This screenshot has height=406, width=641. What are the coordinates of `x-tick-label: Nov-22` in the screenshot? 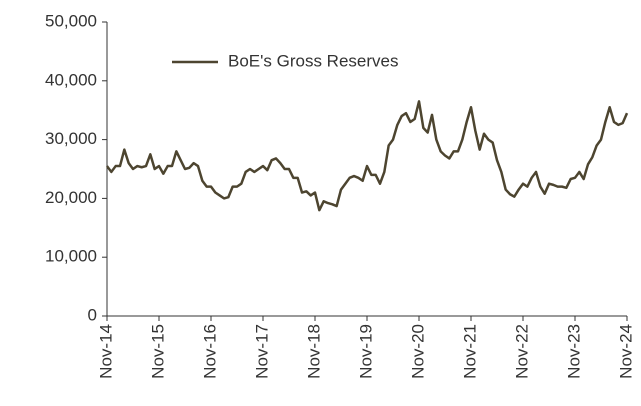 It's located at (521, 351).